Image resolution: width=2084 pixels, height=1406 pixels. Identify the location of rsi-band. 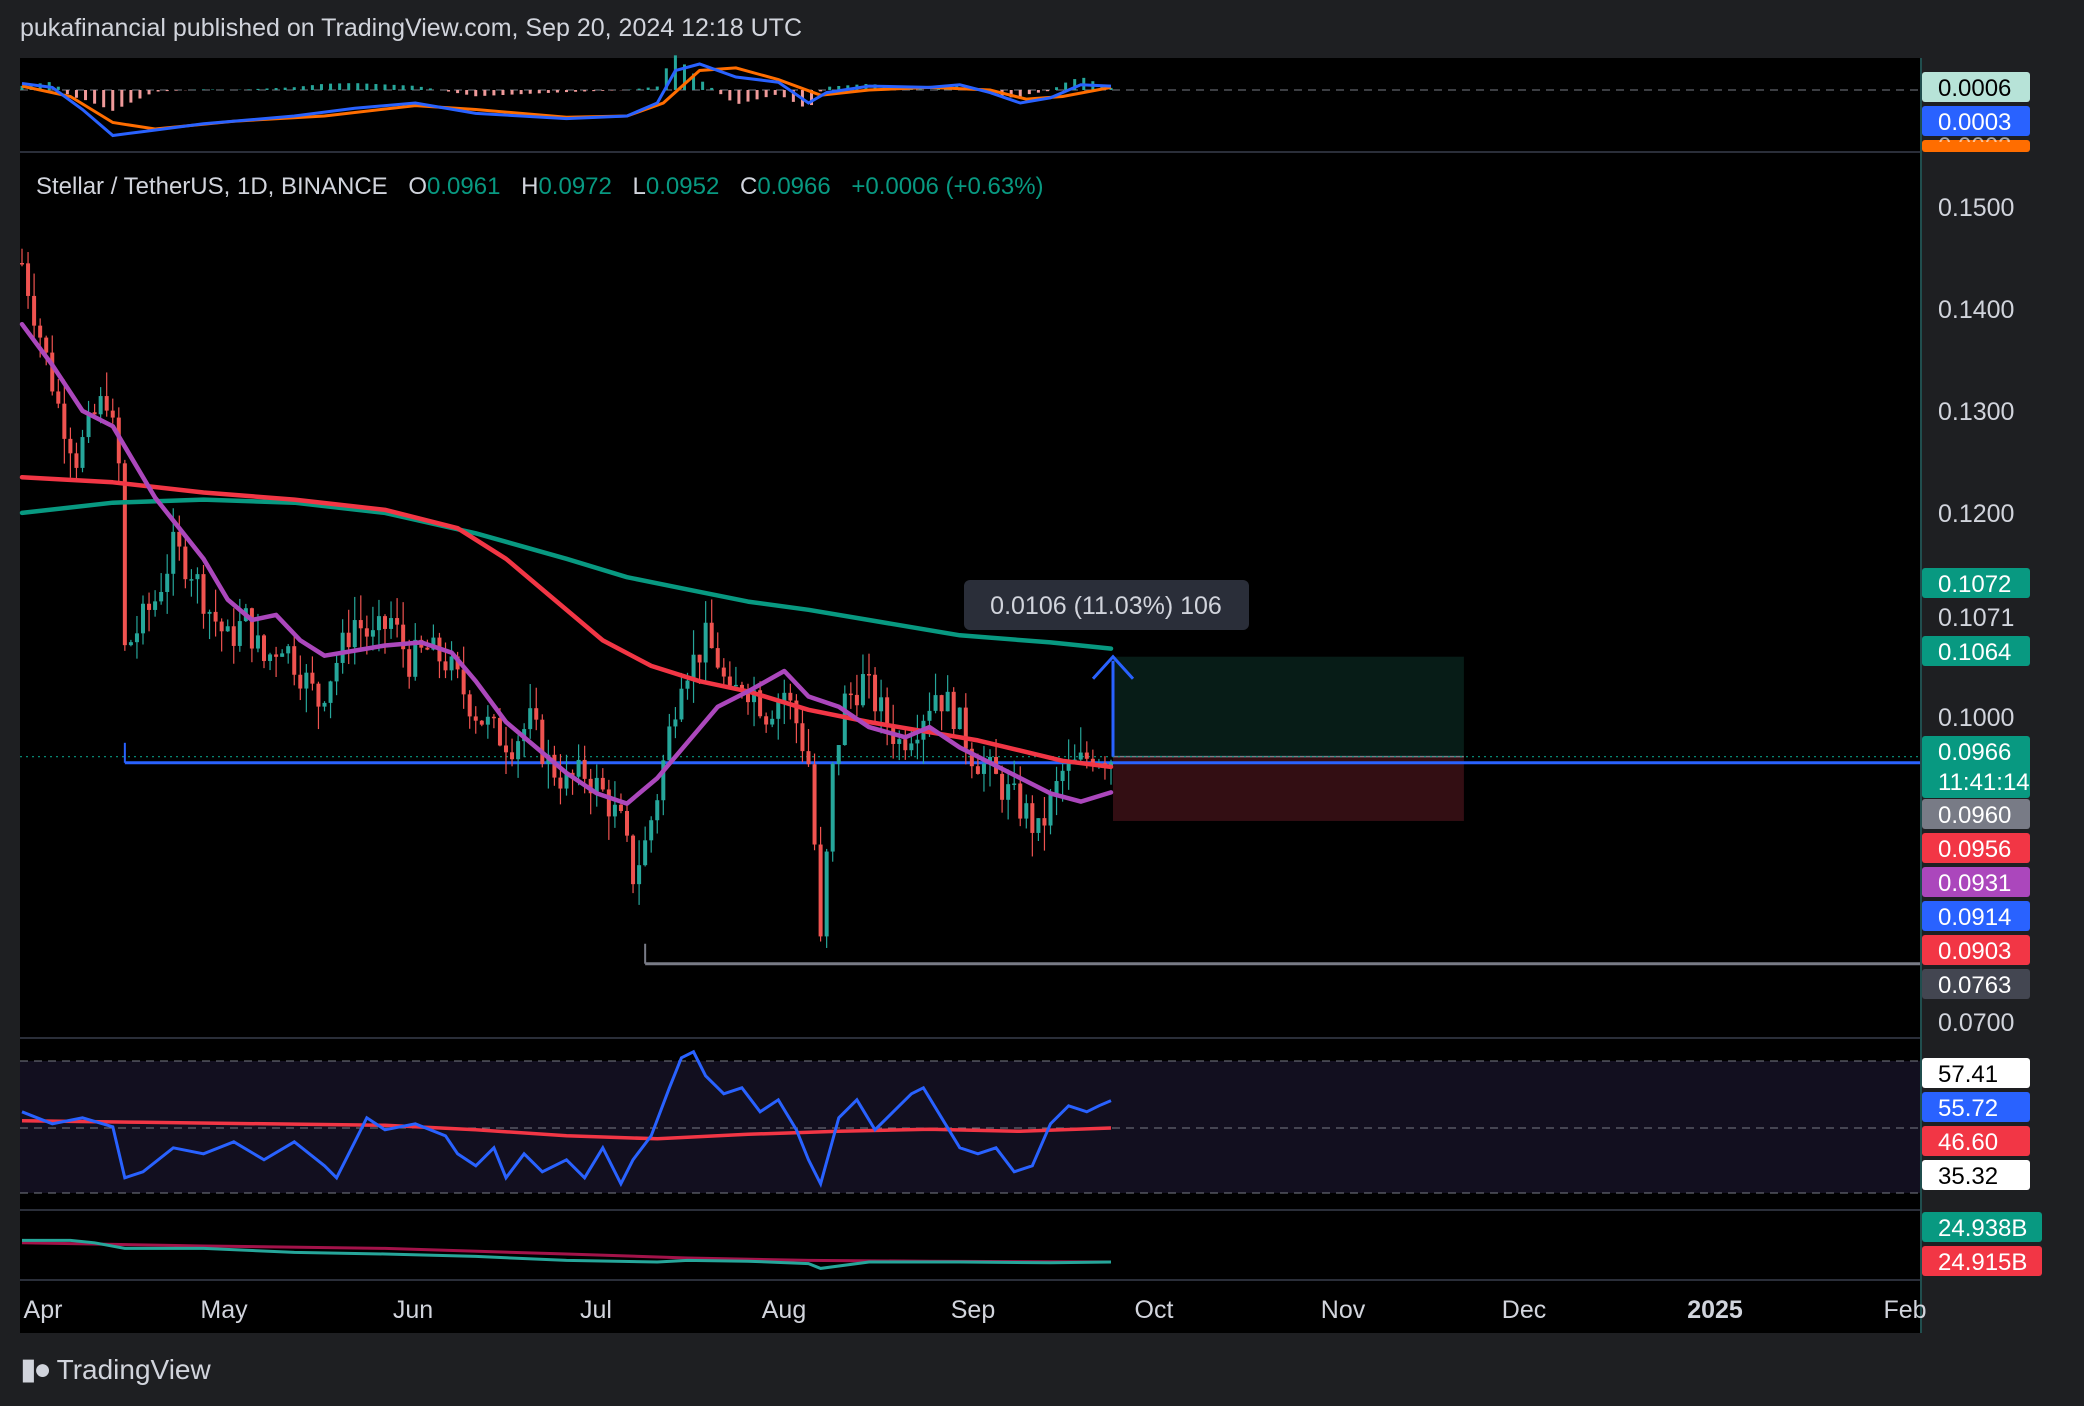
(970, 1127).